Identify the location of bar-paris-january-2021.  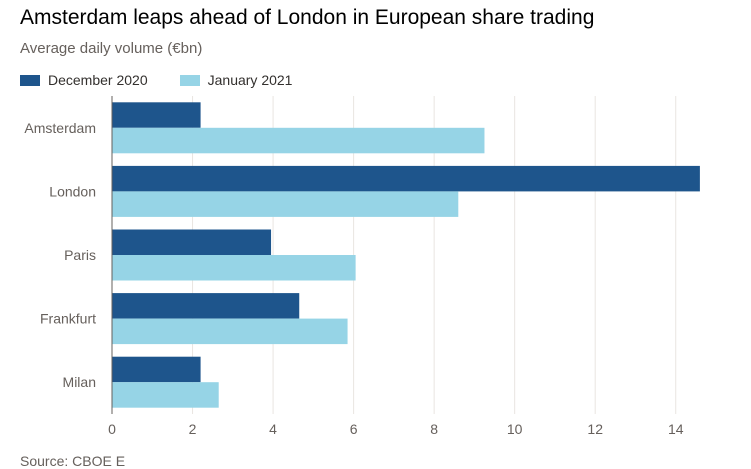
(234, 268).